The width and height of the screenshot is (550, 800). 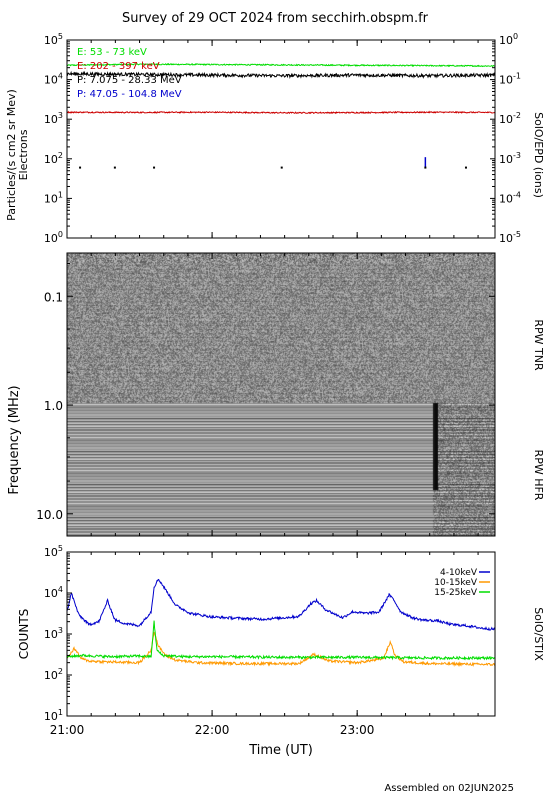 What do you see at coordinates (212, 730) in the screenshot?
I see `time-tick-label: 22:00` at bounding box center [212, 730].